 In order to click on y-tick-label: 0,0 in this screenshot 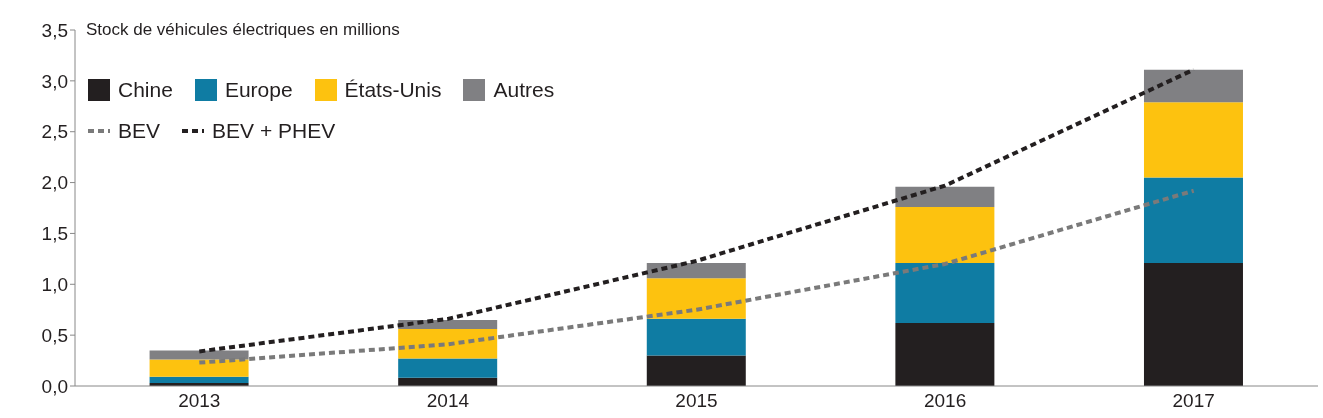, I will do `click(54, 386)`.